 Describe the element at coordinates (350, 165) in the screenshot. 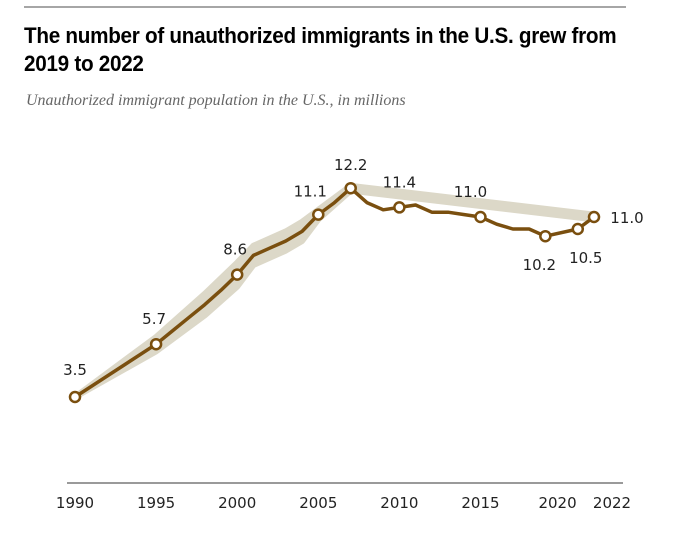

I see `data-label-2007: 12.2` at that location.